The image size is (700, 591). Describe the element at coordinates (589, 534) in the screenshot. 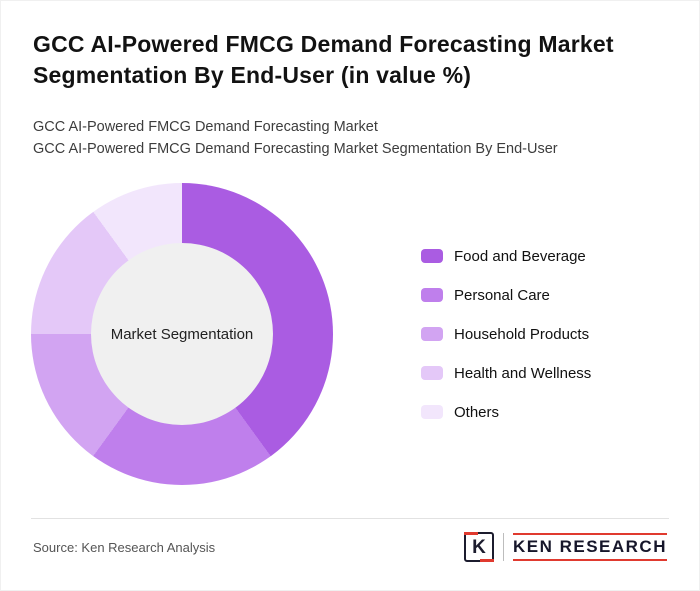

I see `logo-line-top` at that location.